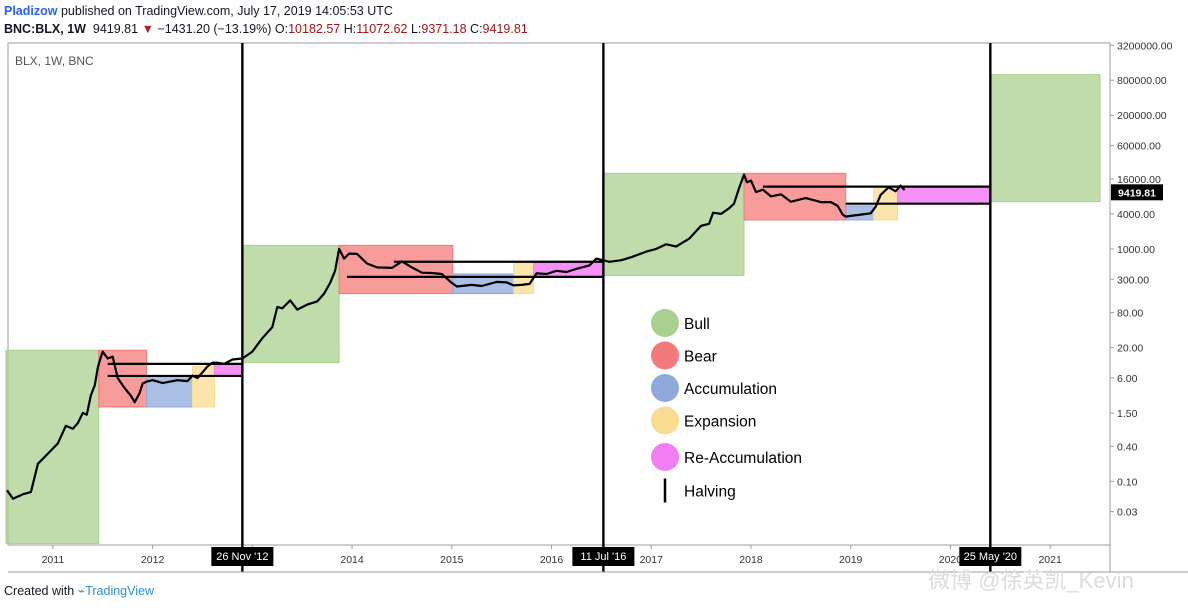 The height and width of the screenshot is (608, 1188). Describe the element at coordinates (665, 323) in the screenshot. I see `legend-swatch-bull` at that location.